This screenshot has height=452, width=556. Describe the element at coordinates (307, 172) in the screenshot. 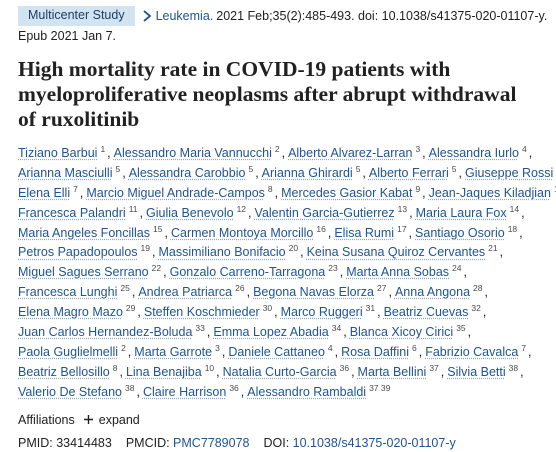

I see `author-link: Arianna Ghirardi` at that location.